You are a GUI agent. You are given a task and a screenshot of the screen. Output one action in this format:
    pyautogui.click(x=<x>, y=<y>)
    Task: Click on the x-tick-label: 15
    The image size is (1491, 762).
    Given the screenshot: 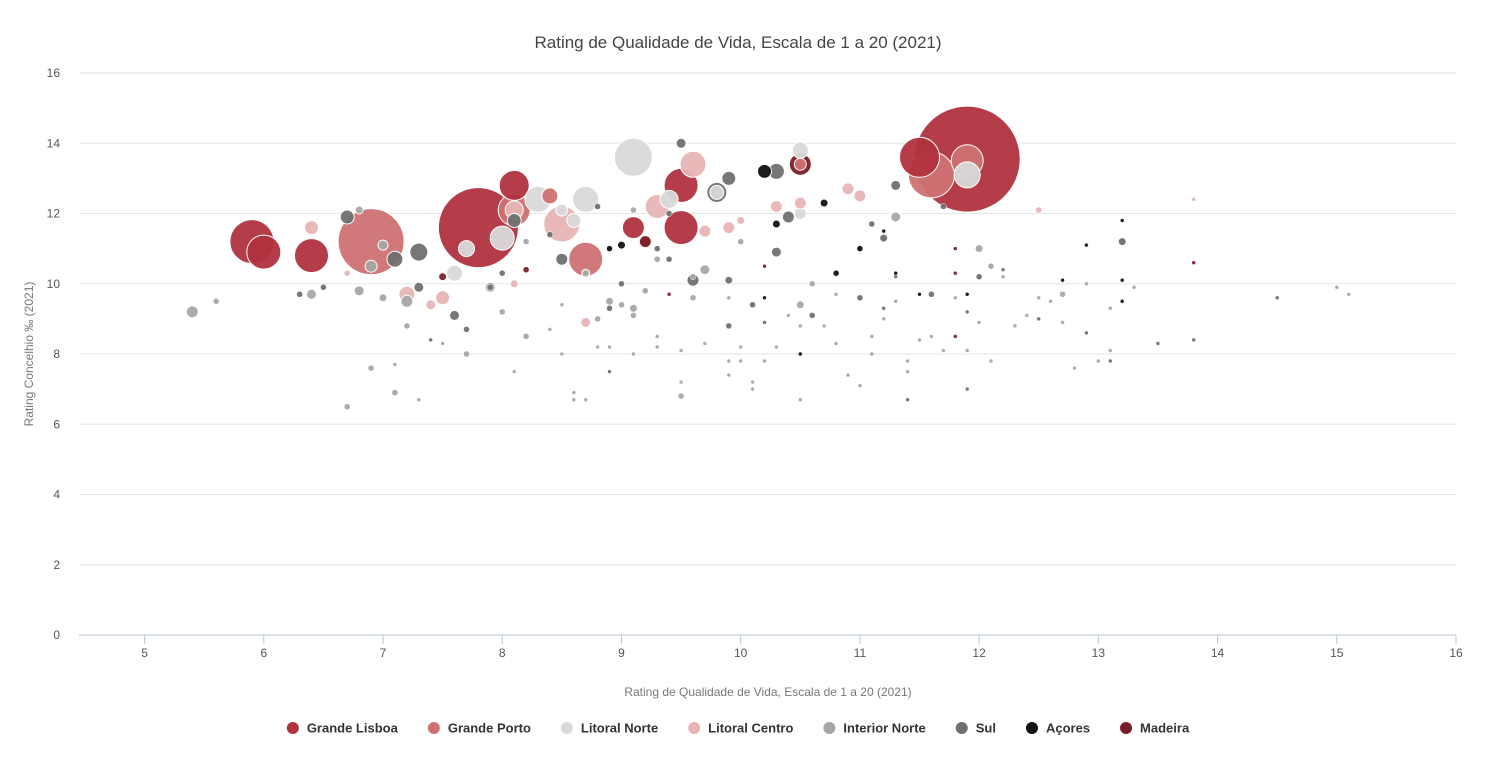 What is the action you would take?
    pyautogui.click(x=1337, y=653)
    